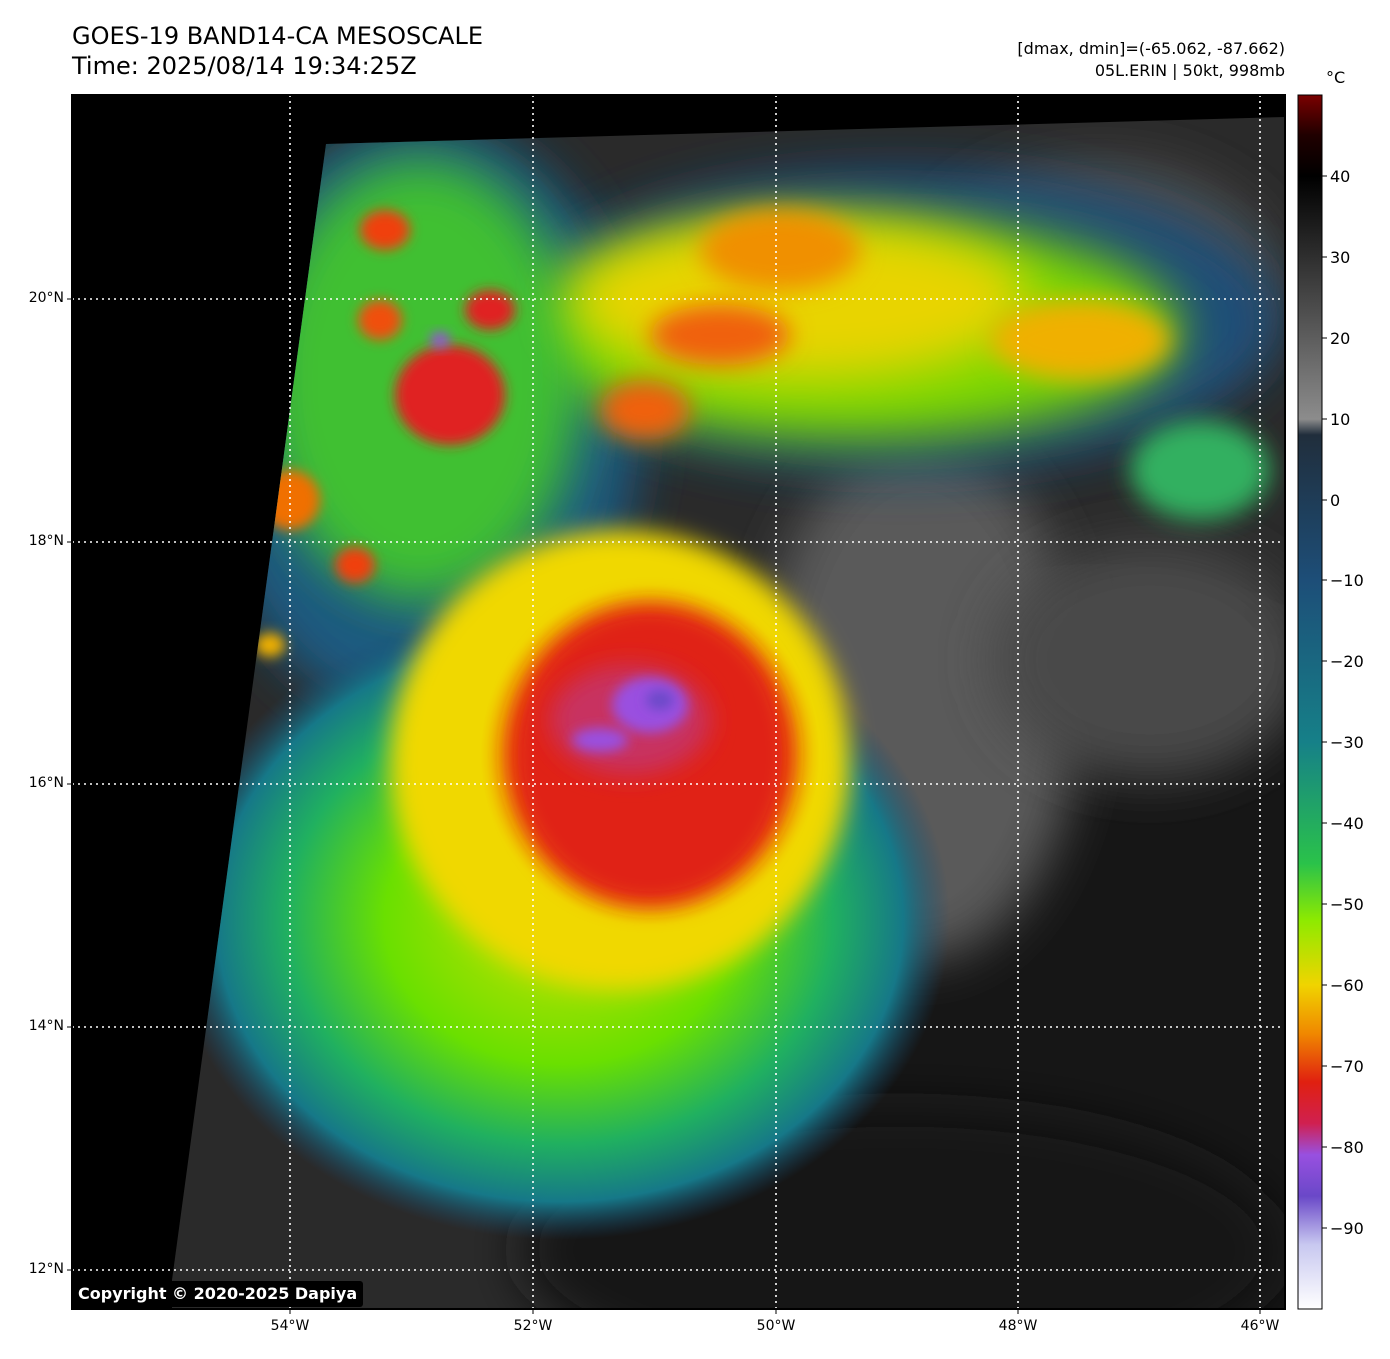 This screenshot has width=1390, height=1359. What do you see at coordinates (1340, 257) in the screenshot?
I see `colorbar-label: 30` at bounding box center [1340, 257].